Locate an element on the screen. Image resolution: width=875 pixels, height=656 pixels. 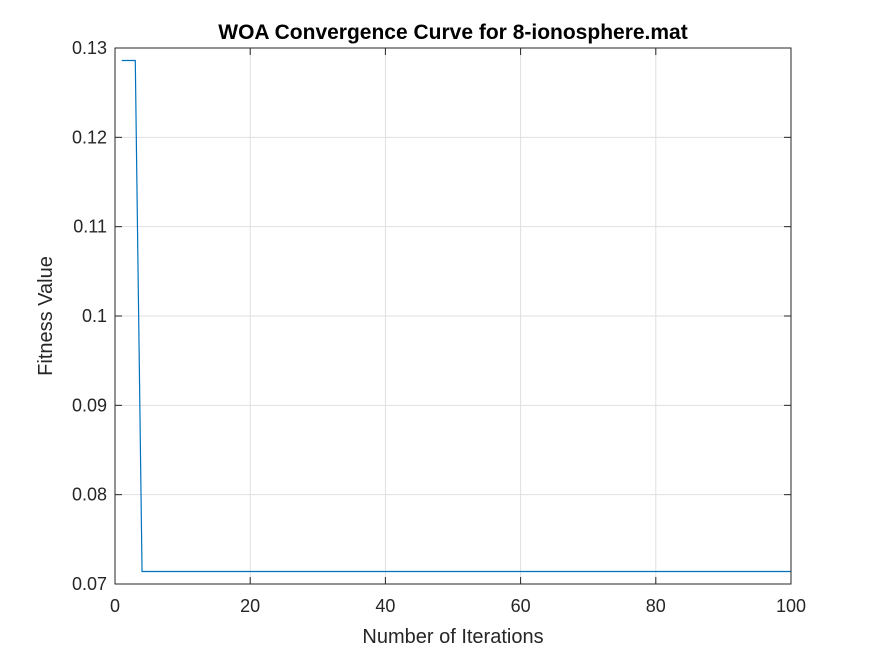
y-tick-label: 0.11 is located at coordinates (90, 227).